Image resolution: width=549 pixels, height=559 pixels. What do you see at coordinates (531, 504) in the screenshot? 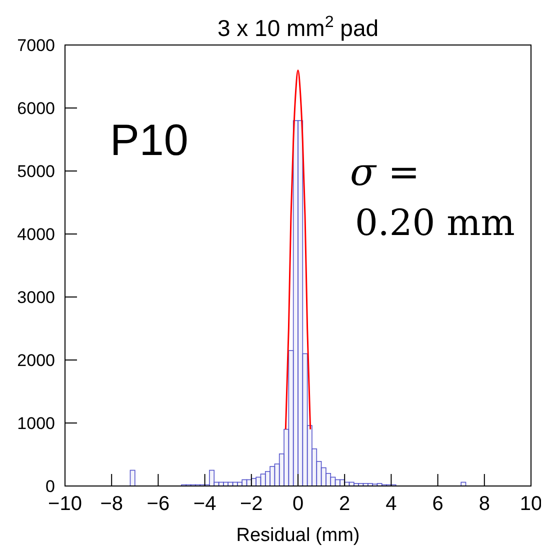
I see `x-tick-label: 10` at bounding box center [531, 504].